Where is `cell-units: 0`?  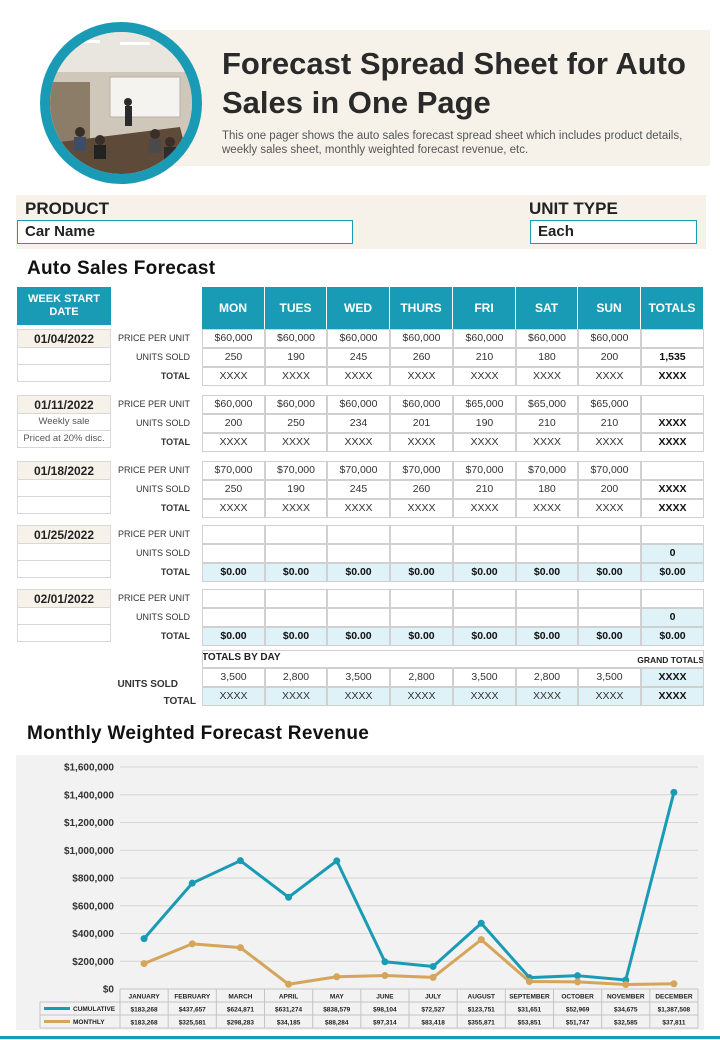 cell-units: 0 is located at coordinates (672, 553).